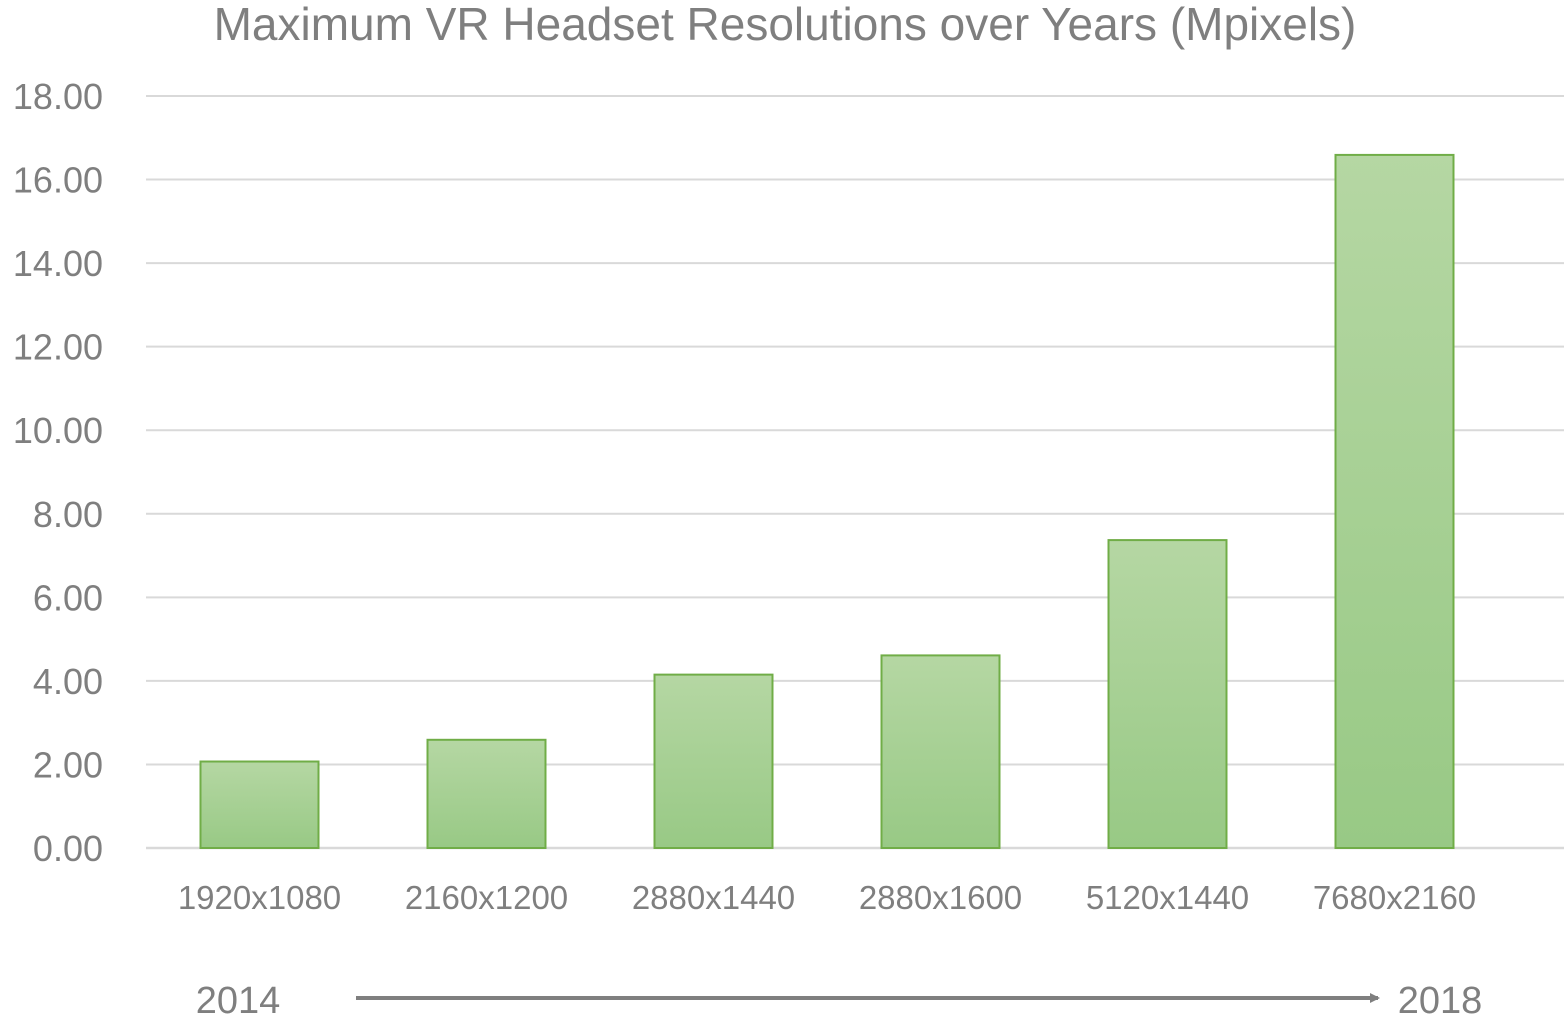 The height and width of the screenshot is (1017, 1564). What do you see at coordinates (68, 514) in the screenshot?
I see `y-tick-label: 8.00` at bounding box center [68, 514].